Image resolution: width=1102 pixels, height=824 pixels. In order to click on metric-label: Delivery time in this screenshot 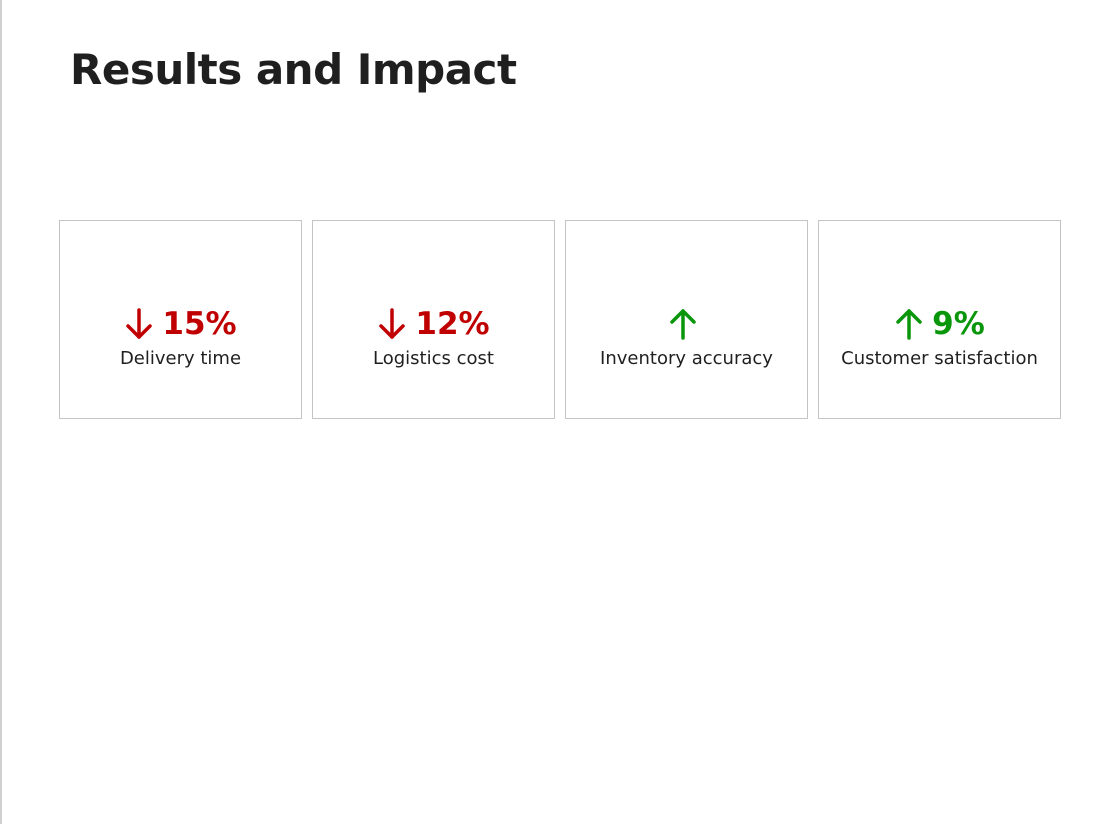, I will do `click(180, 358)`.